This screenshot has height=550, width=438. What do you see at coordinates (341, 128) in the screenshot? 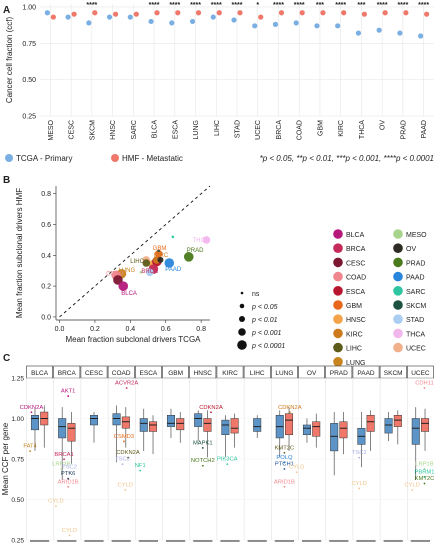
I see `a-xtick-label: KIRC` at bounding box center [341, 128].